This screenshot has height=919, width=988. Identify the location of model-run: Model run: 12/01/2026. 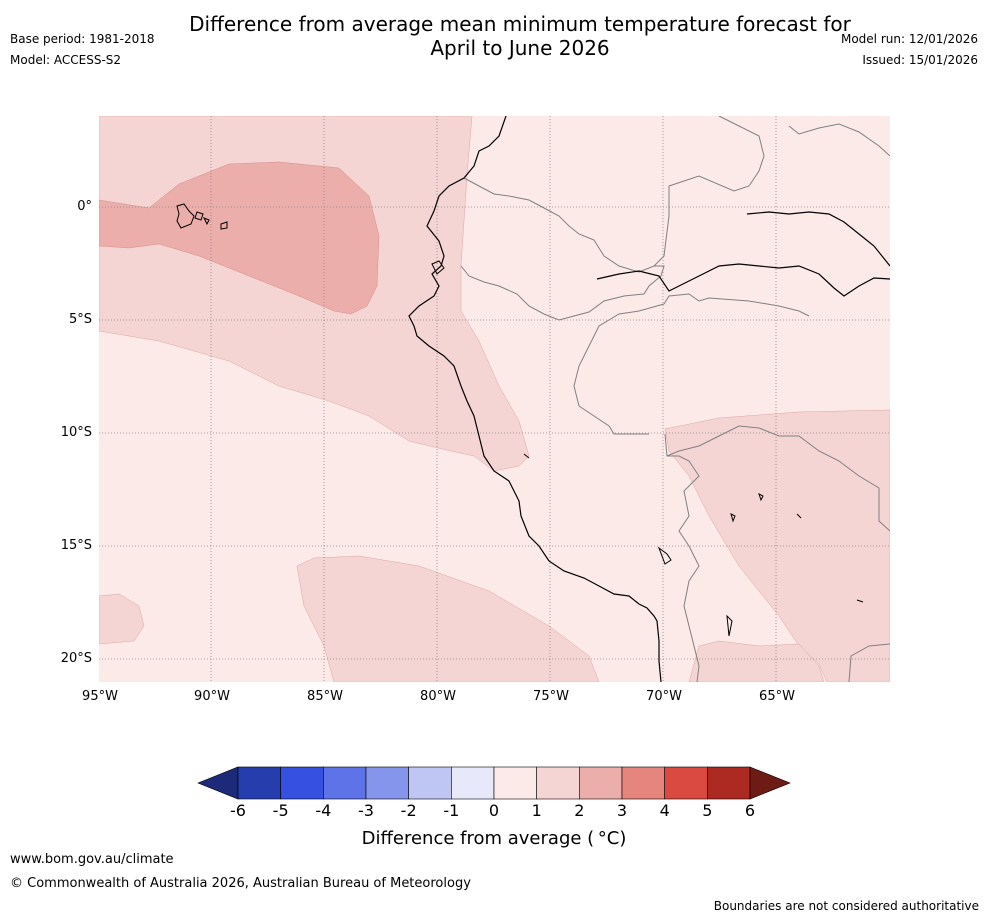
(909, 39).